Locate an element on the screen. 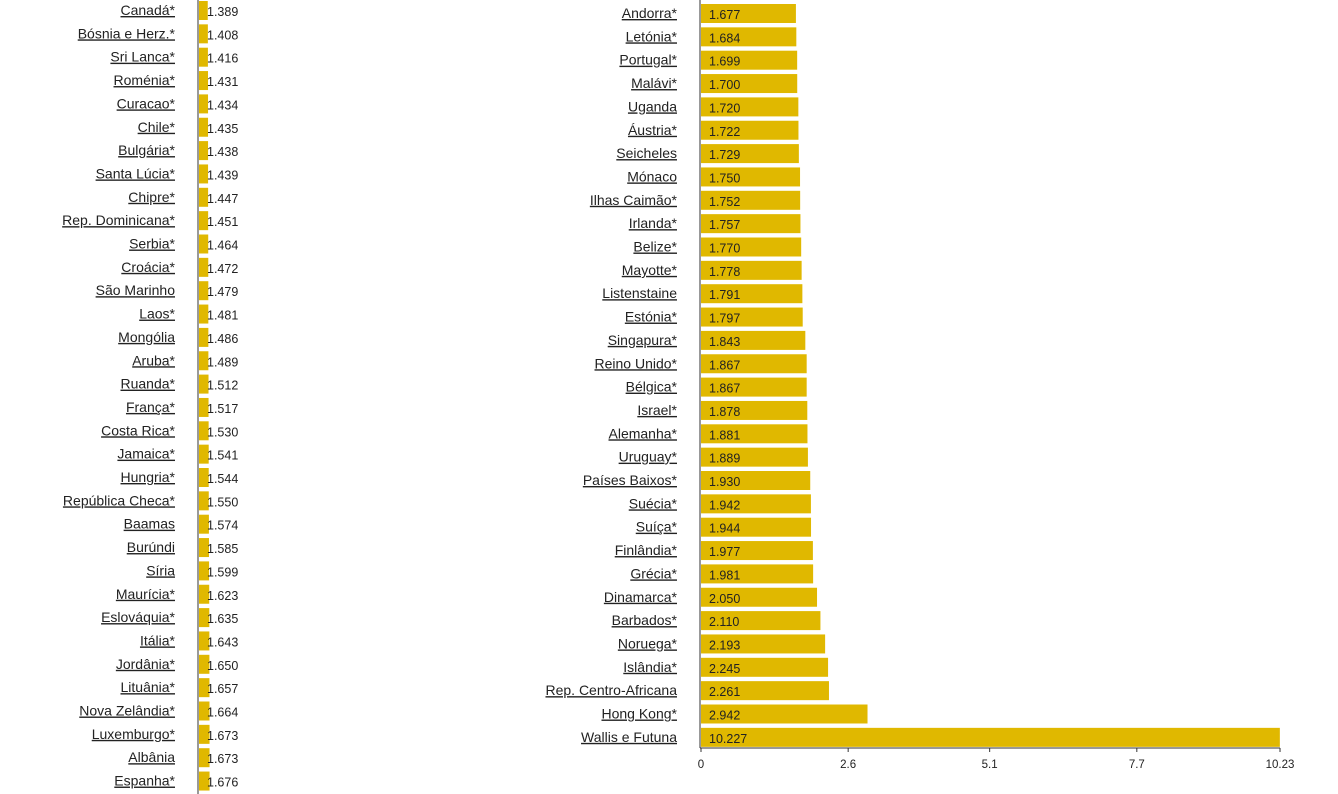  category-label: Costa Rica* is located at coordinates (138, 430).